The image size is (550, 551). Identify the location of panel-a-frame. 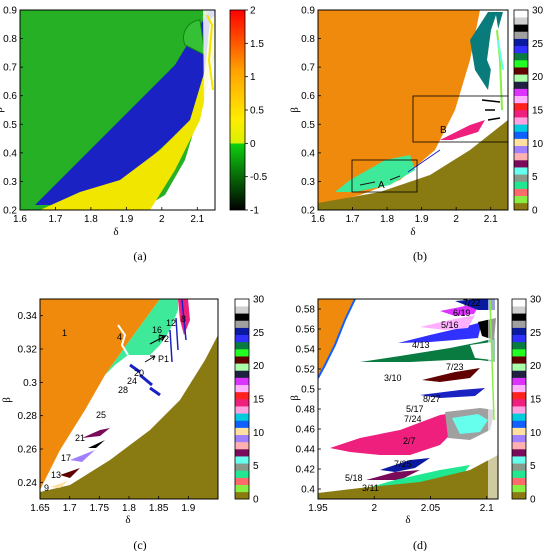
(117, 110).